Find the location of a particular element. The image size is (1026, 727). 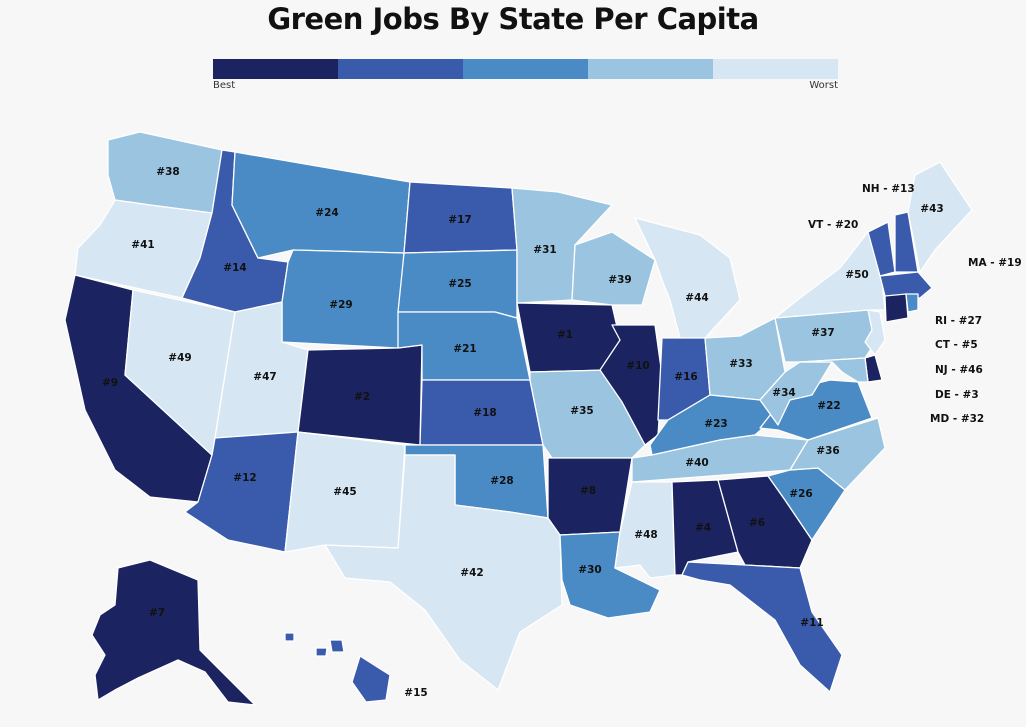

rank-label-sd: #25 is located at coordinates (459, 284).